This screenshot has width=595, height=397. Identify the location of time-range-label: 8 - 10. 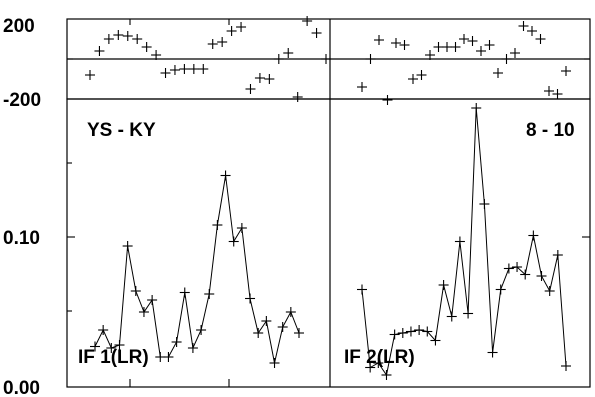
(550, 130).